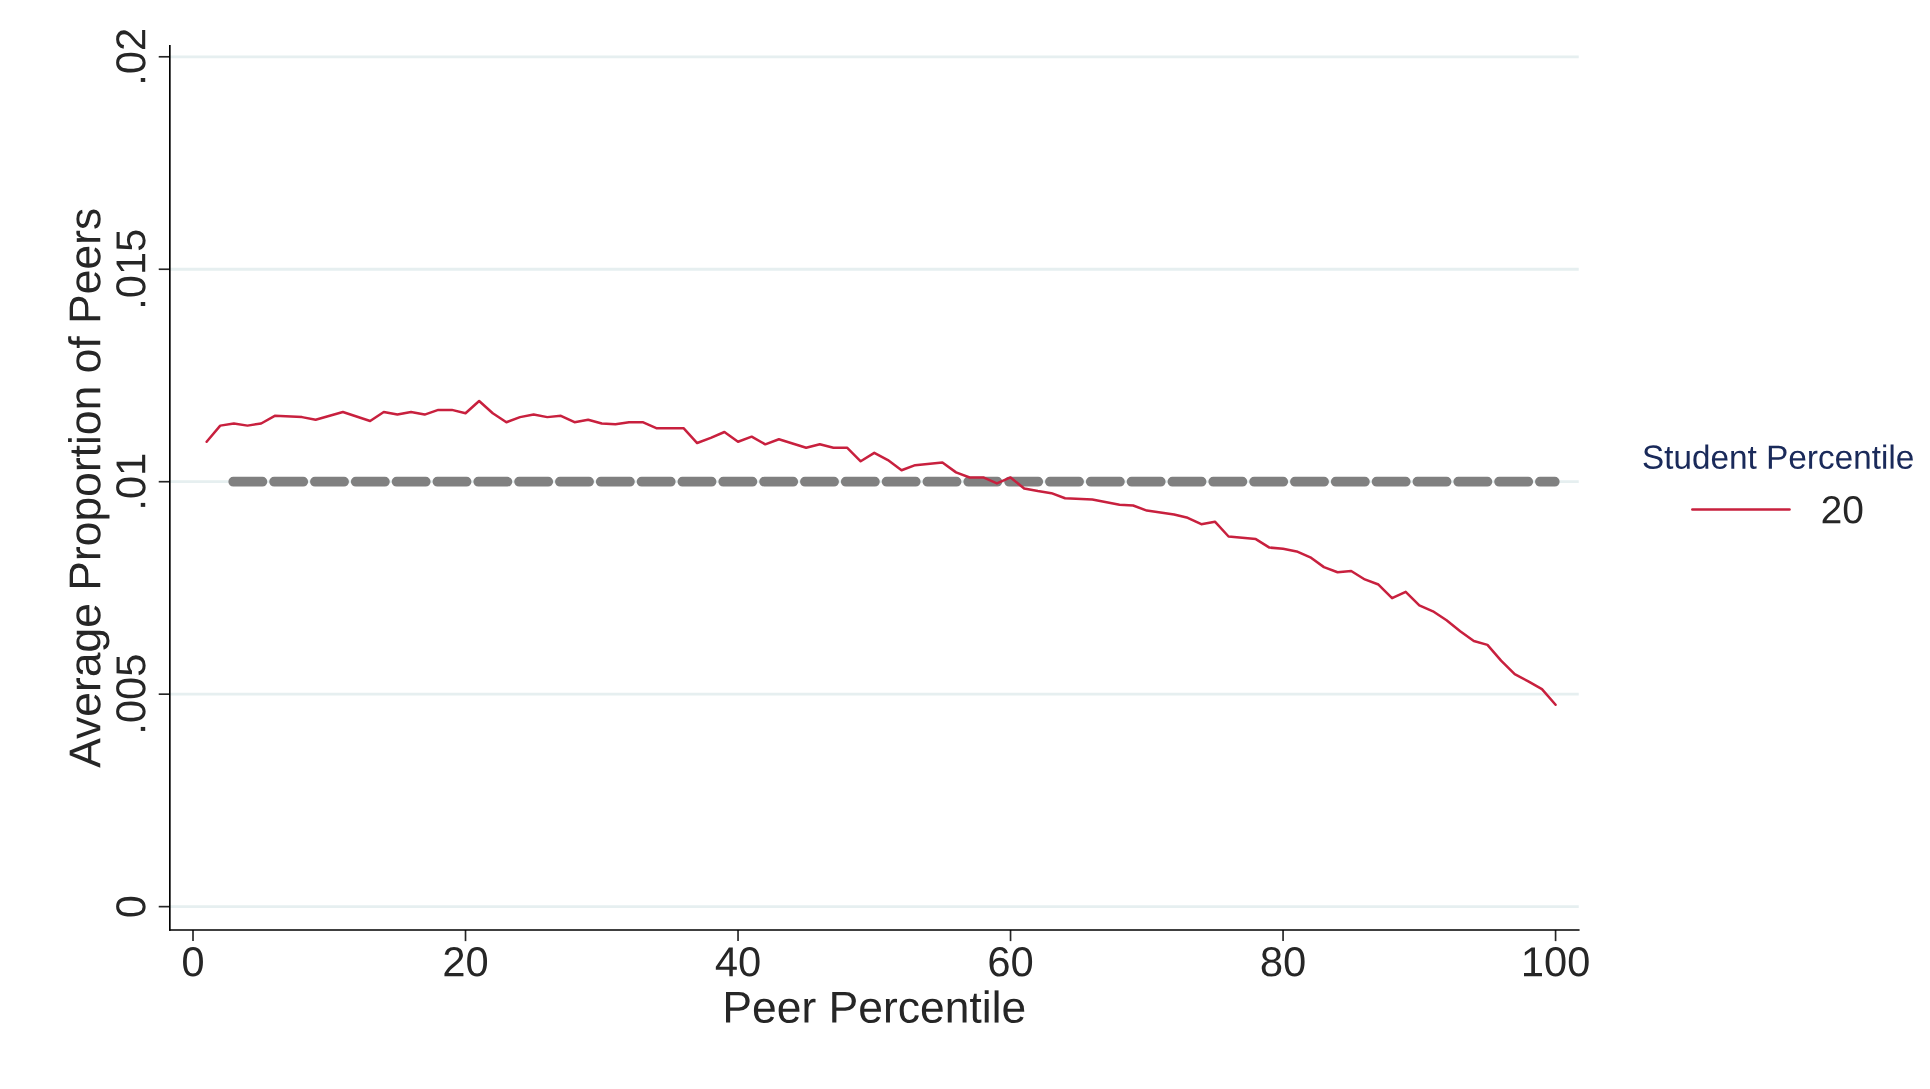  What do you see at coordinates (1283, 962) in the screenshot?
I see `x-tick-label: 80` at bounding box center [1283, 962].